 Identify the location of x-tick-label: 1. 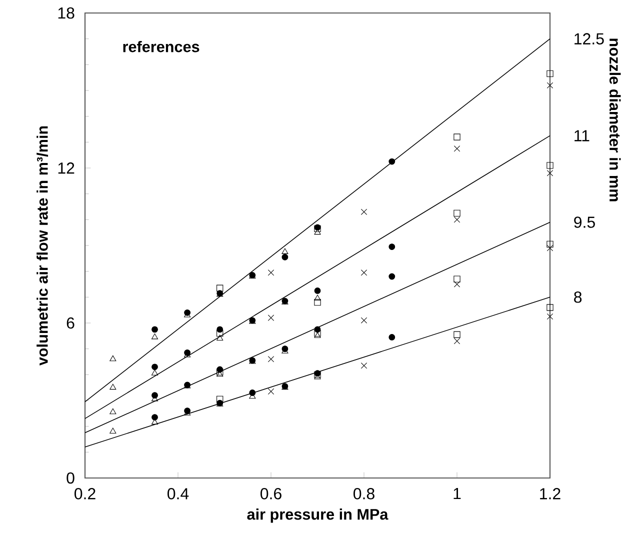
(457, 494).